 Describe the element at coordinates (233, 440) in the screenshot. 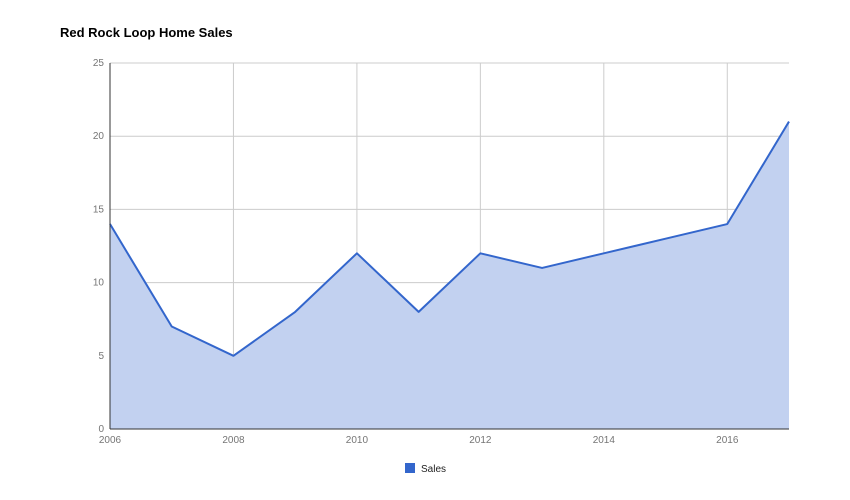

I see `x-tick-label: 2008` at that location.